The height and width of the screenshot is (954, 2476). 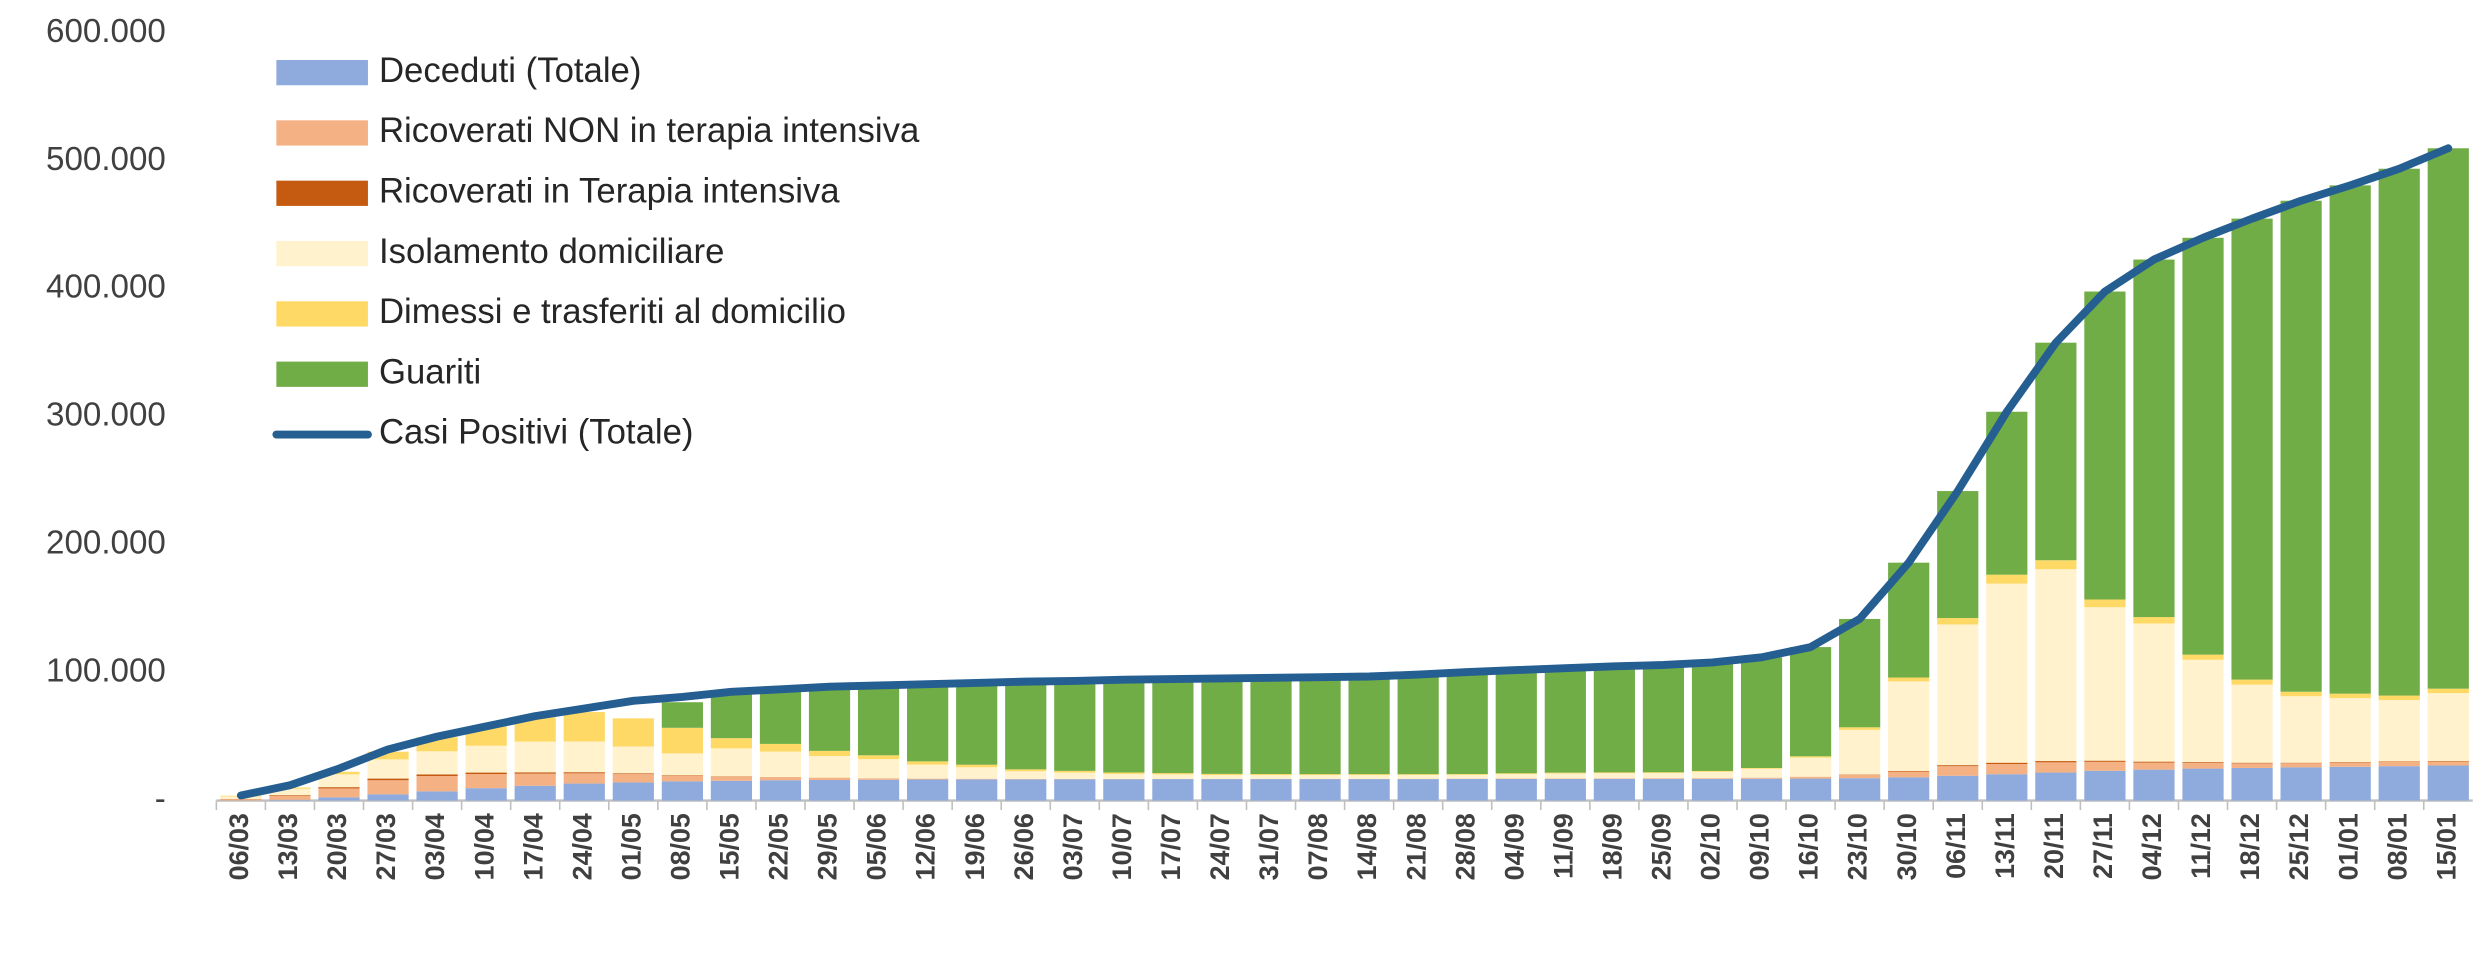 I want to click on legend-label: Casi Positivi (Totale), so click(x=536, y=433).